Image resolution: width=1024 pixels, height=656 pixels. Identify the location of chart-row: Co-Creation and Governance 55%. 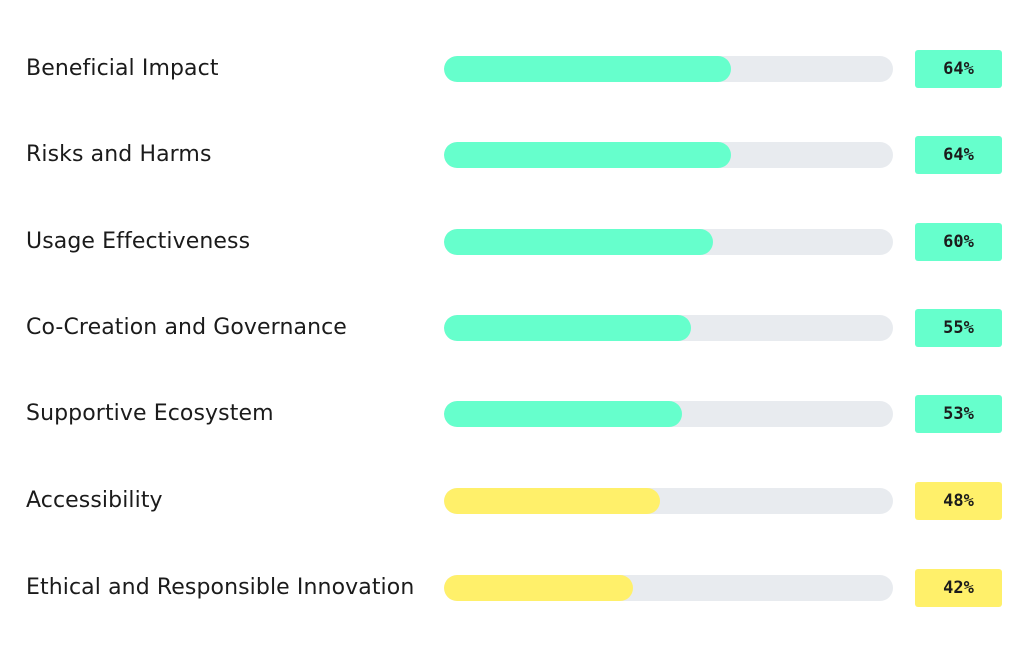
(512, 328).